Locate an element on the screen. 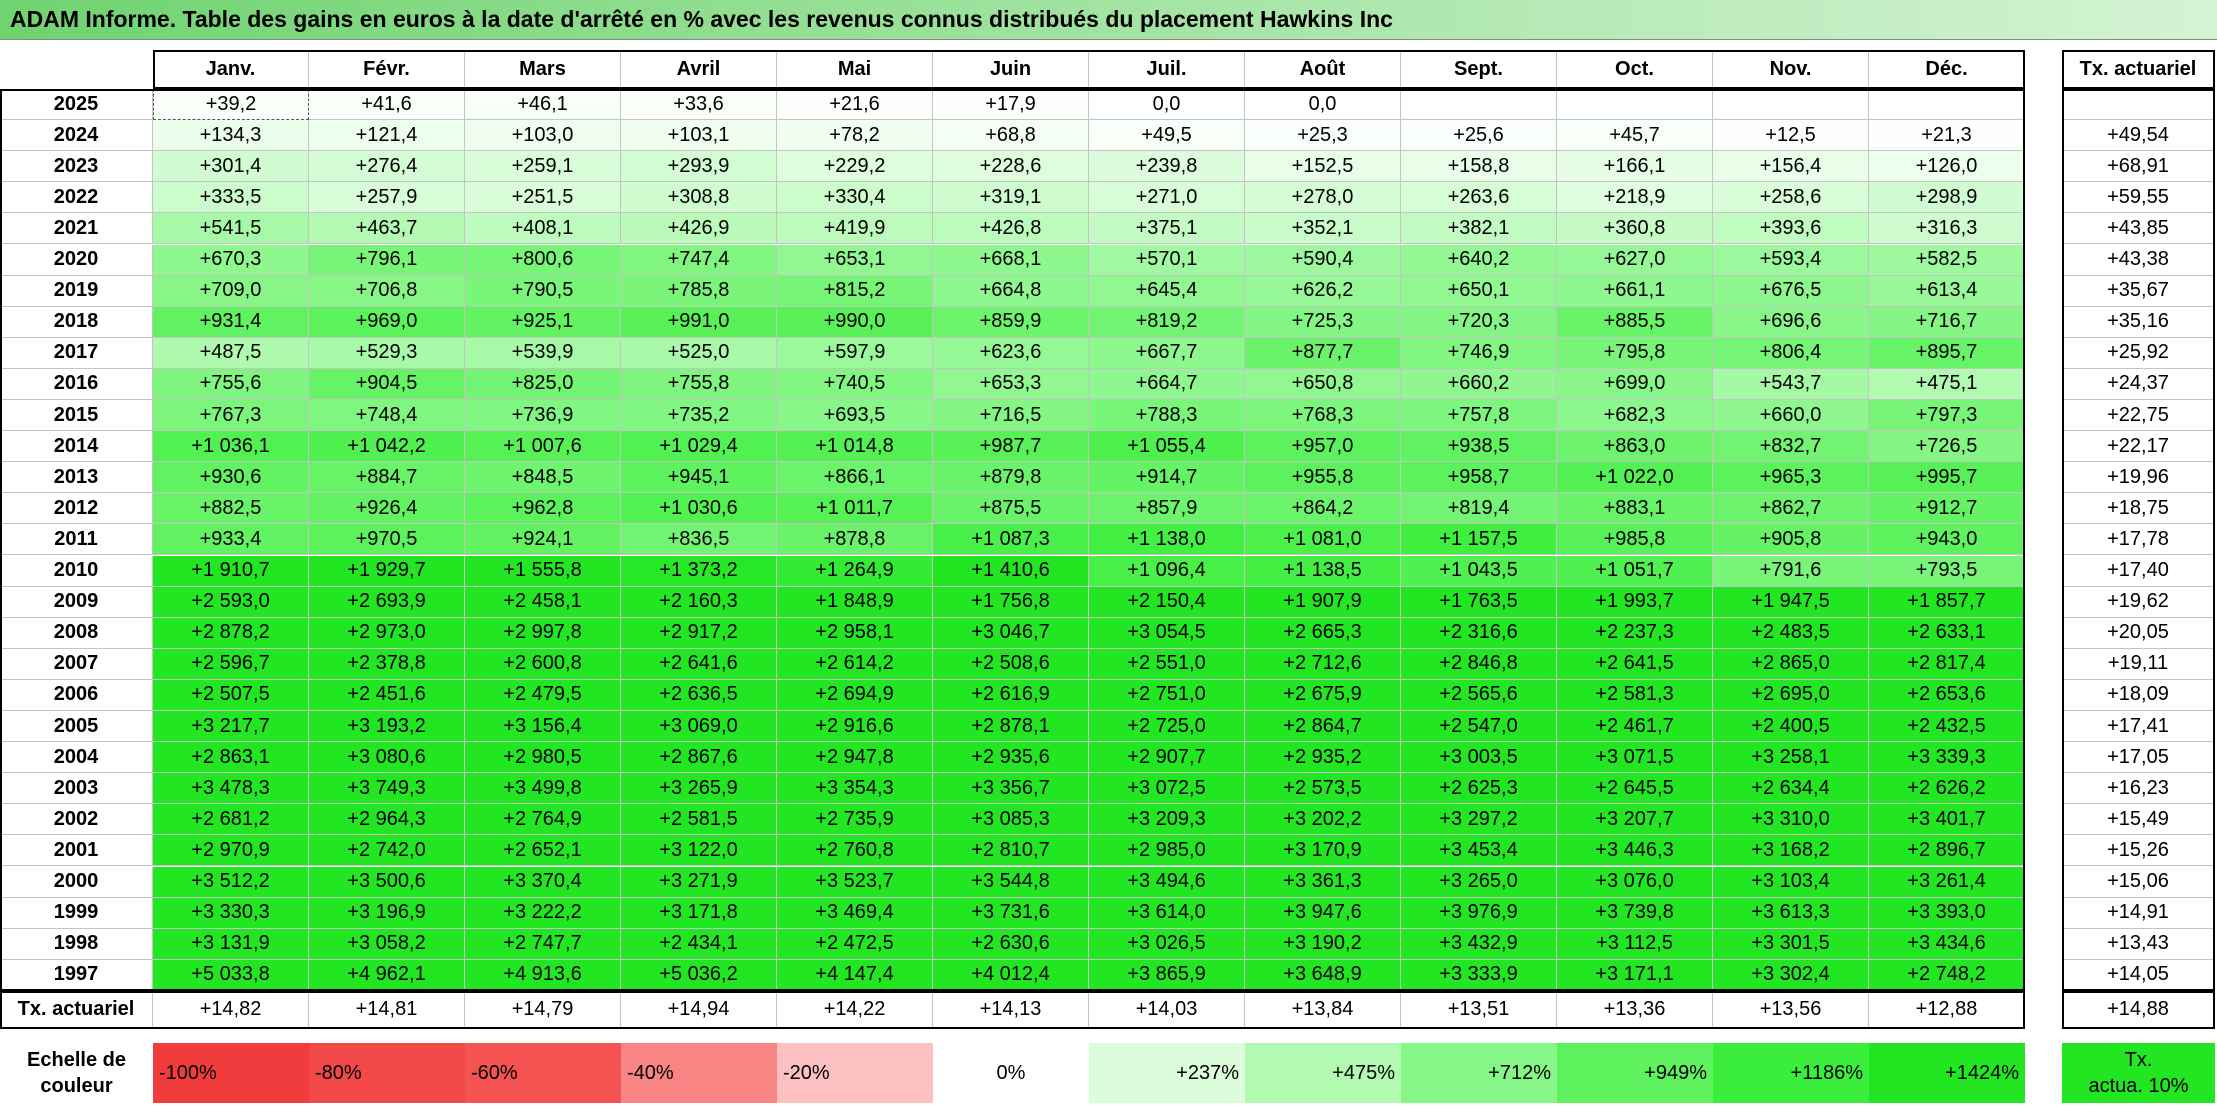 Image resolution: width=2217 pixels, height=1106 pixels. cell: +645,4 is located at coordinates (1167, 291).